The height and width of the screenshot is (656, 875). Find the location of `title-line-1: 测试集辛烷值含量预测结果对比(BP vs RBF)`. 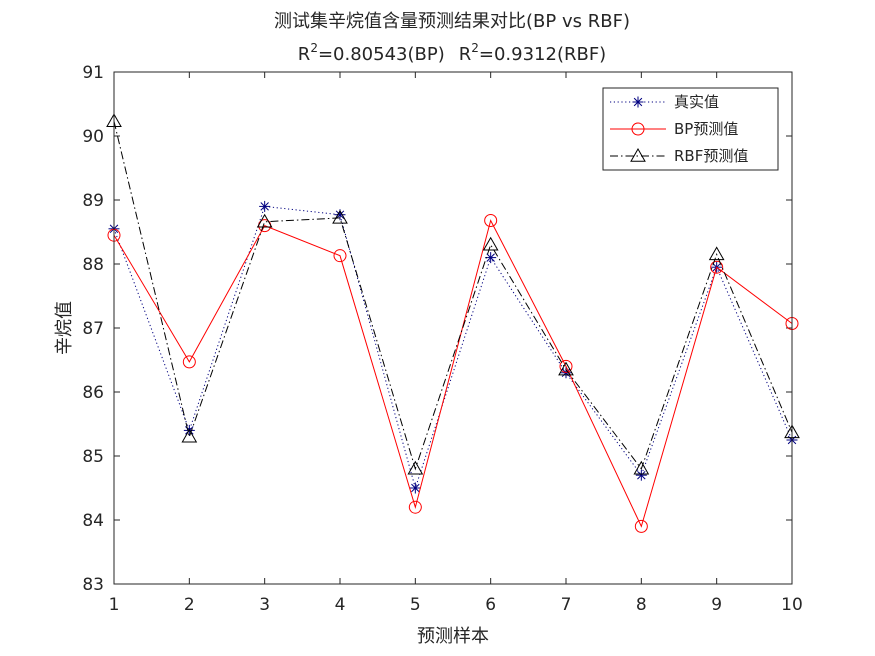

title-line-1: 测试集辛烷值含量预测结果对比(BP vs RBF) is located at coordinates (452, 21).